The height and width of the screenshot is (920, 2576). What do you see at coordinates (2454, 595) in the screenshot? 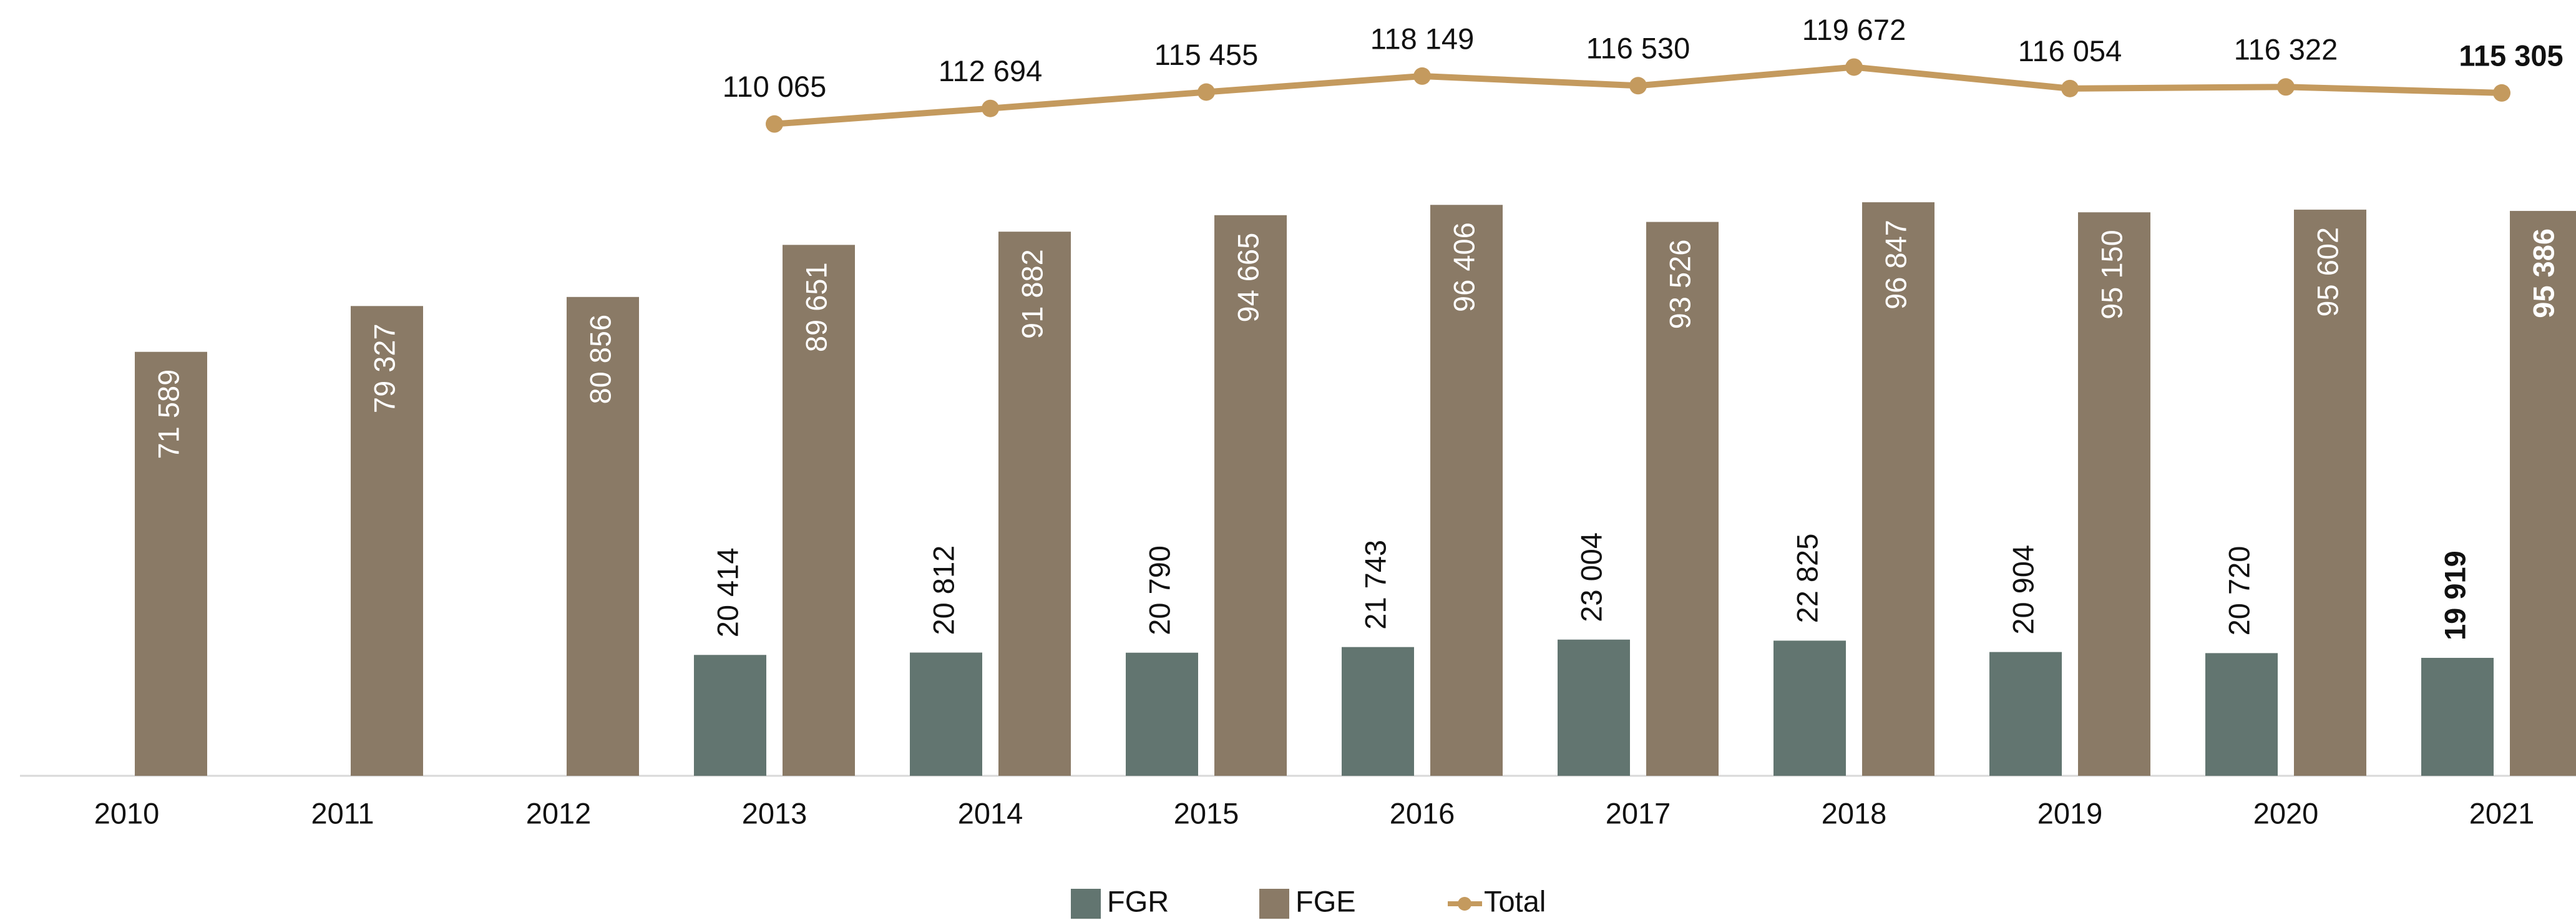
I see `data-label: 19 919` at bounding box center [2454, 595].